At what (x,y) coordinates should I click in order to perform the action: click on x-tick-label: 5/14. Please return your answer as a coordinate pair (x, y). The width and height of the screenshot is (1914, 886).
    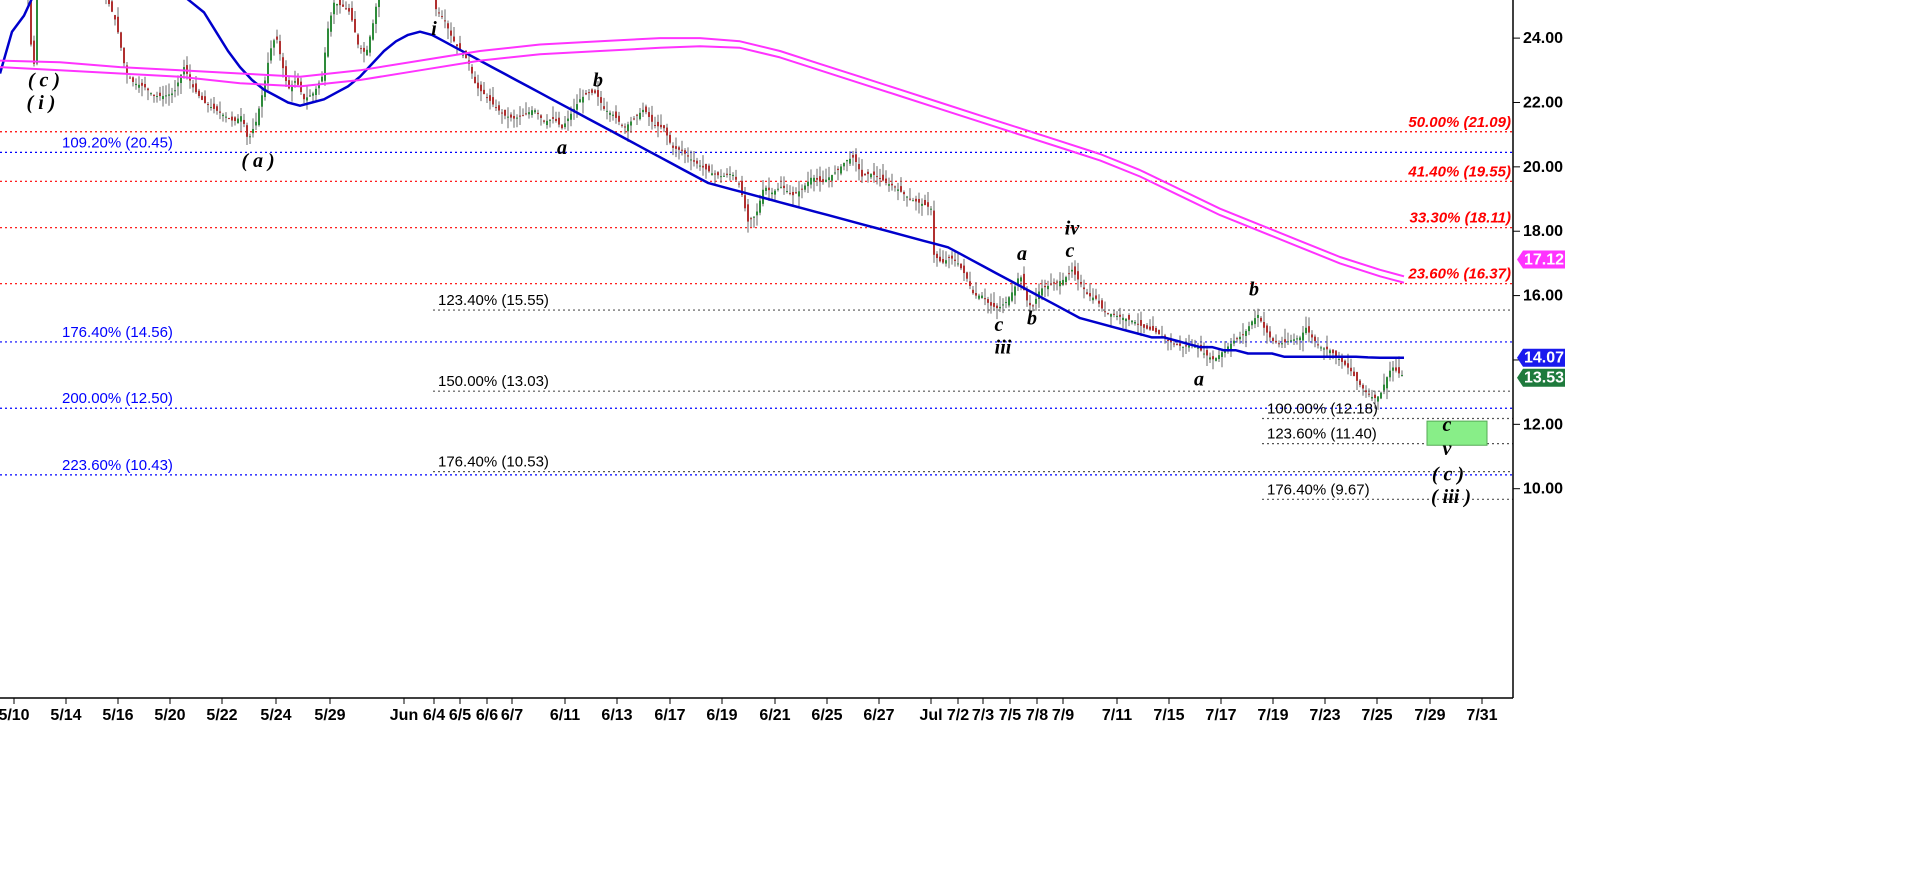
    Looking at the image, I should click on (65, 715).